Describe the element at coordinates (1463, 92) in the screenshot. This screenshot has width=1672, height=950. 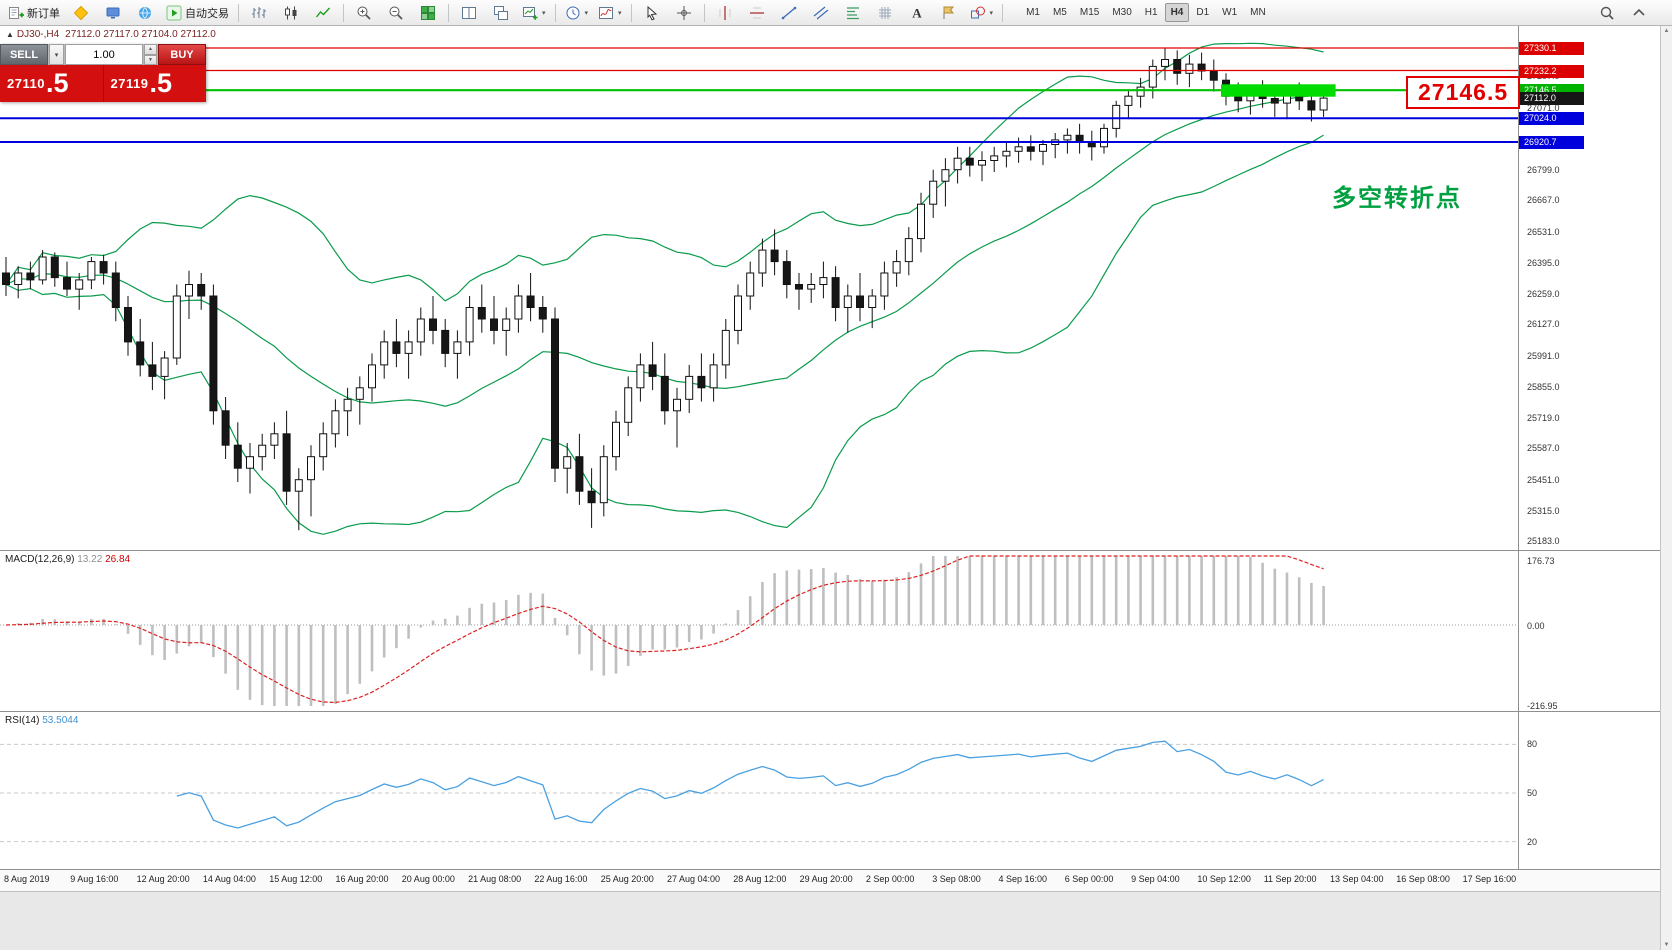
I see `price-level-label: 27146.5` at that location.